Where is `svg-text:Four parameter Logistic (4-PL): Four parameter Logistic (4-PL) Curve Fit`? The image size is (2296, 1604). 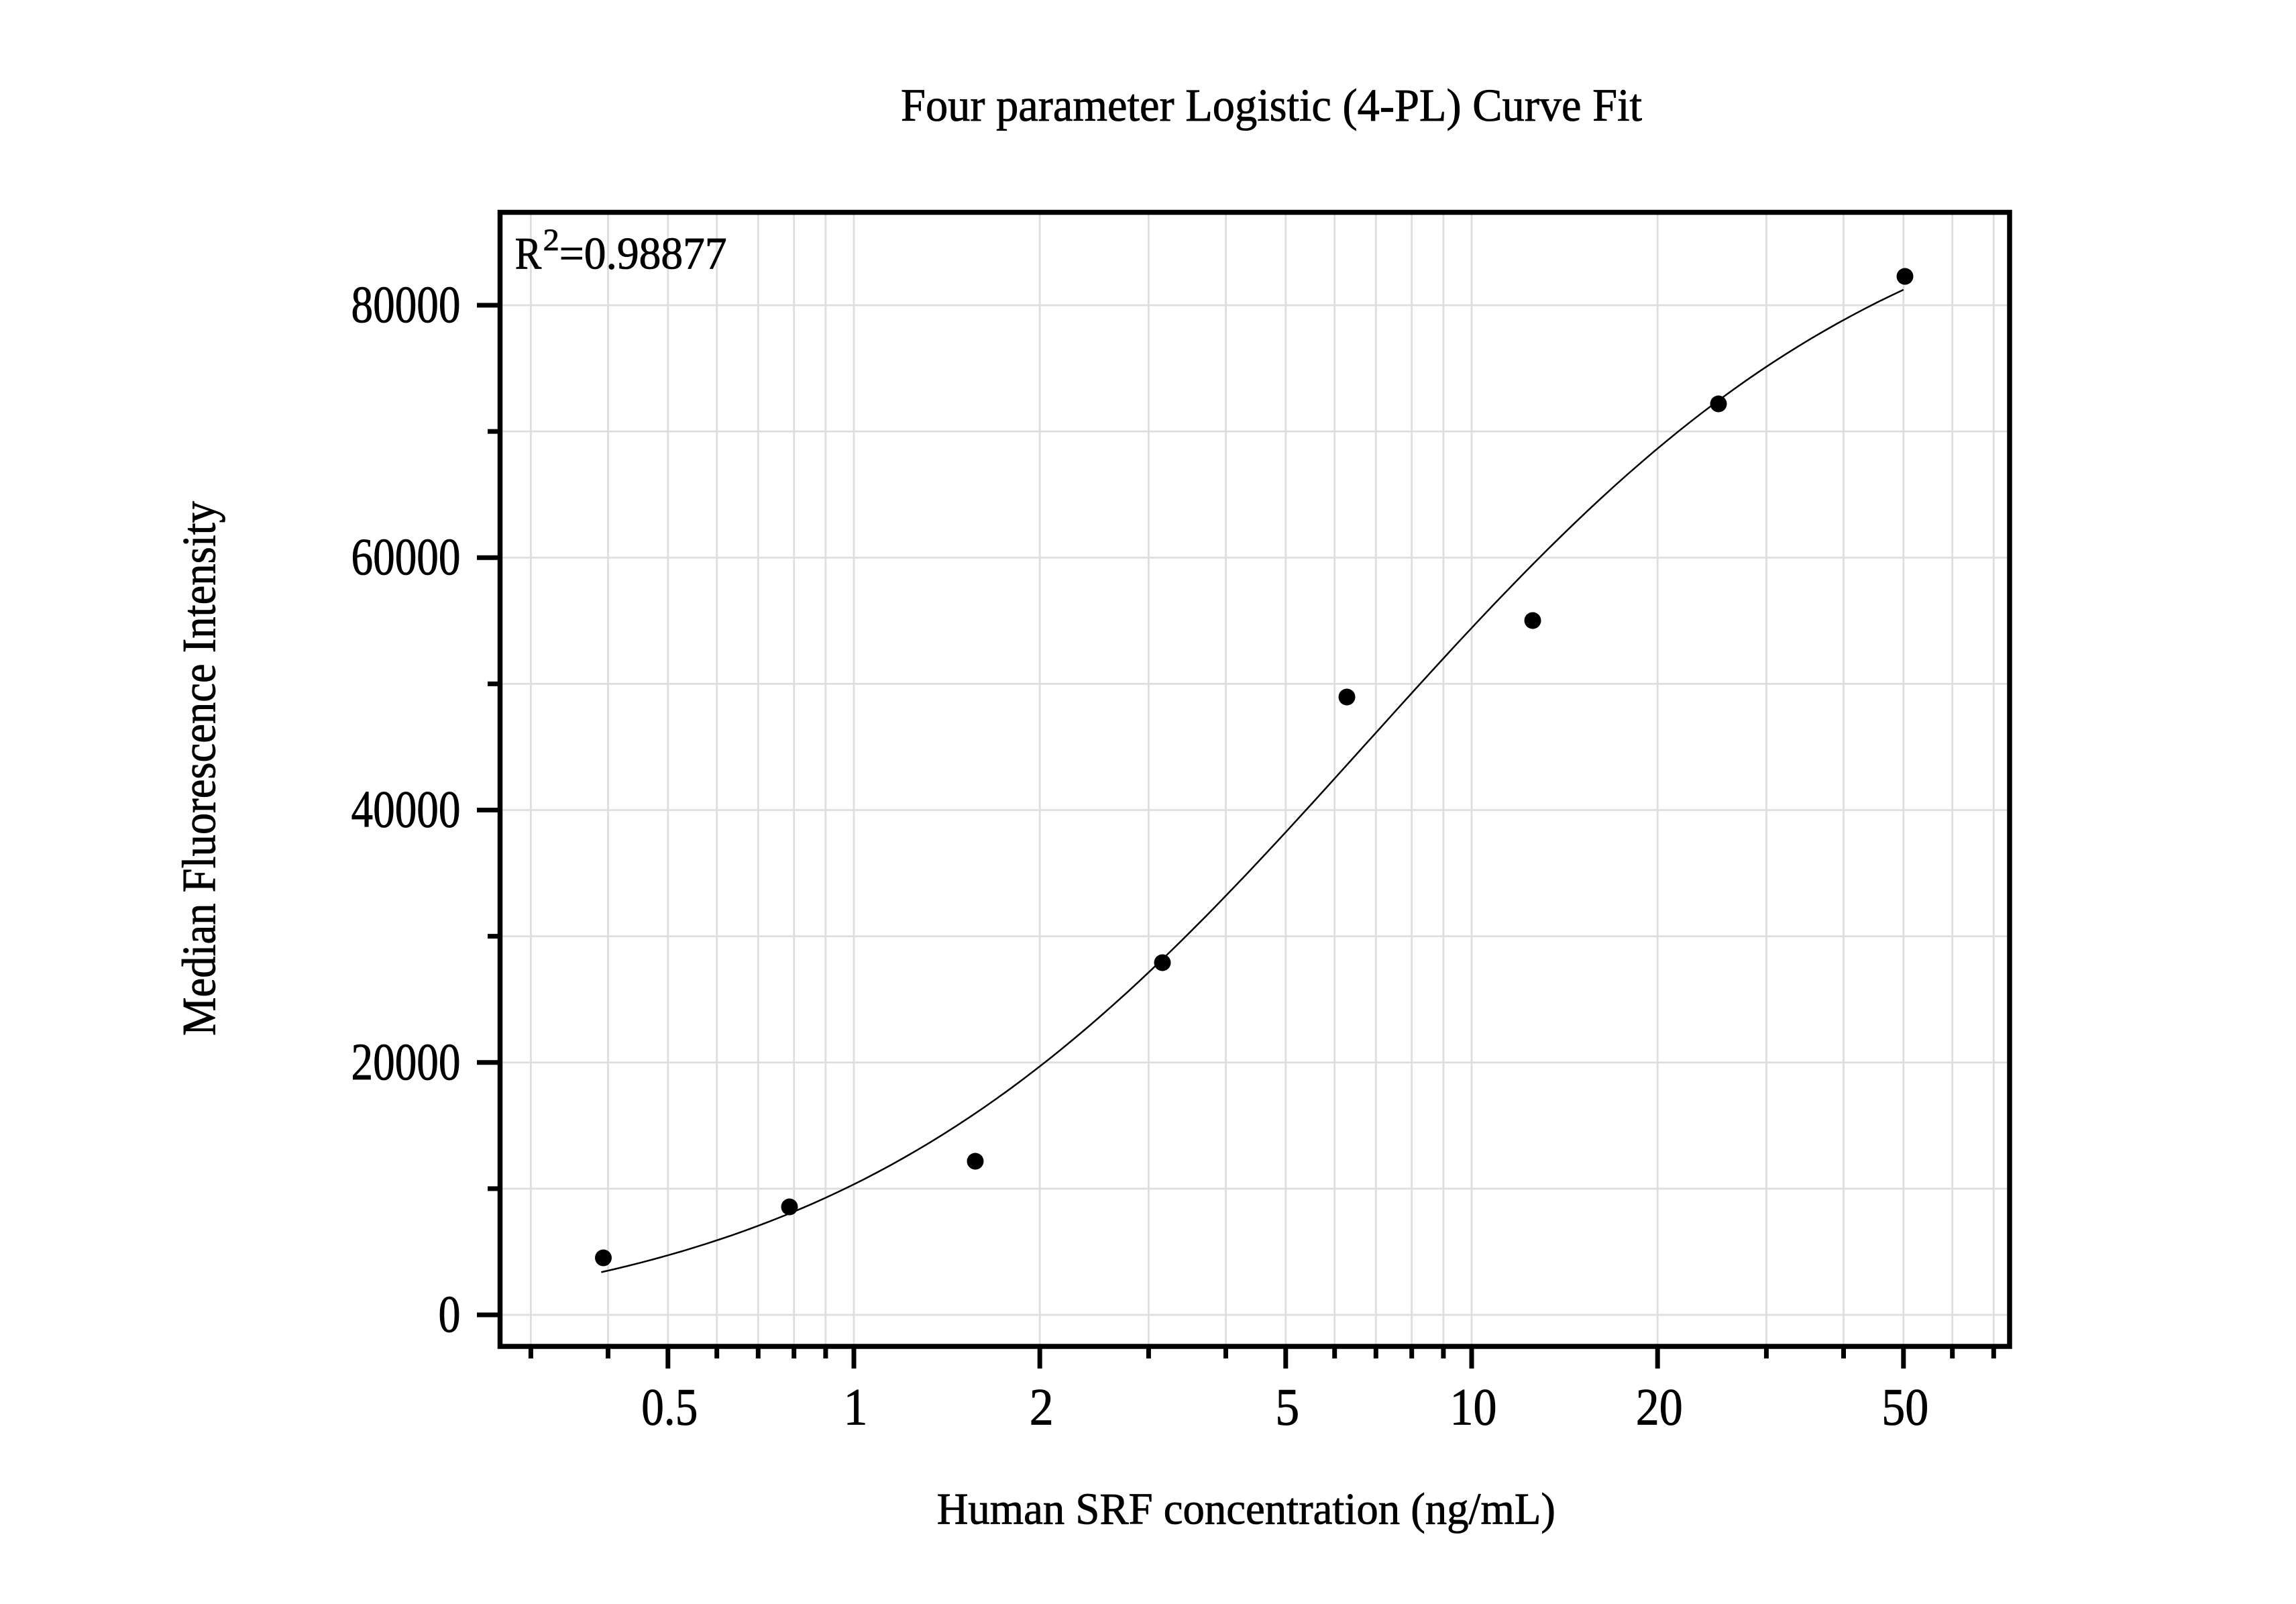 svg-text:Four parameter Logistic (4-PL): Four parameter Logistic (4-PL) Curve Fit is located at coordinates (1271, 105).